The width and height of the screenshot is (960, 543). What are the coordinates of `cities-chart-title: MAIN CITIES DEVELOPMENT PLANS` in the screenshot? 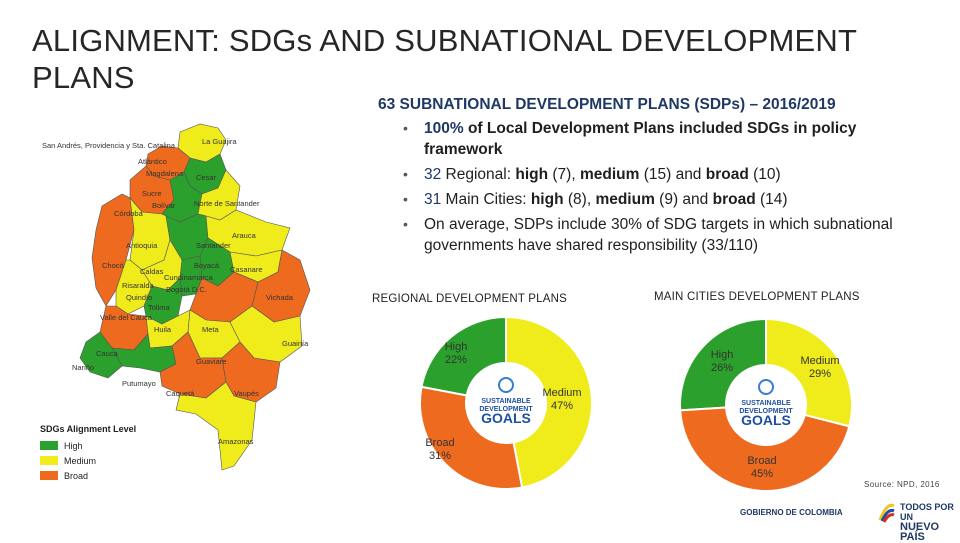 It's located at (757, 297).